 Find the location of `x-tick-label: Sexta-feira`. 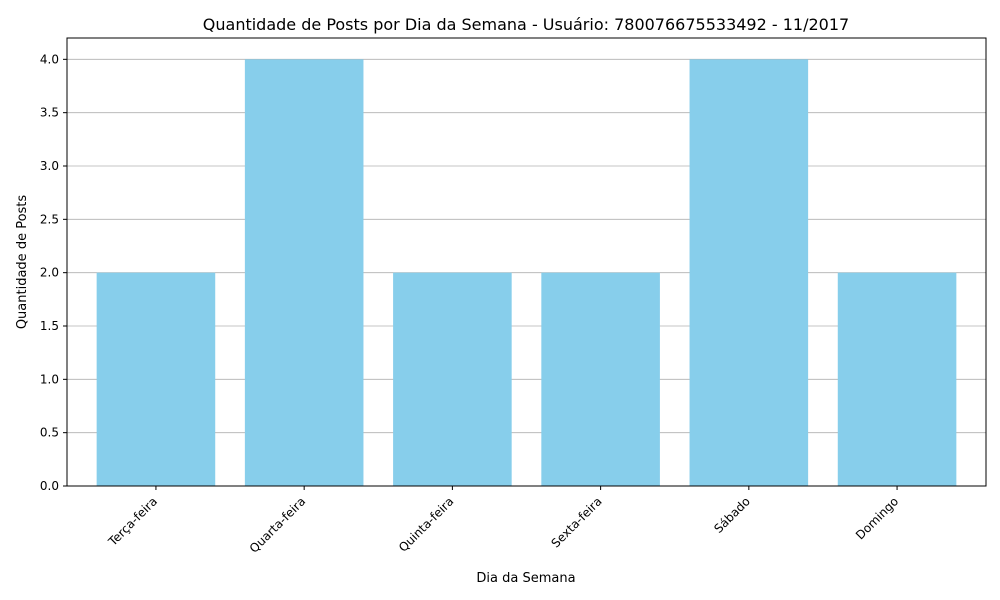

x-tick-label: Sexta-feira is located at coordinates (577, 522).